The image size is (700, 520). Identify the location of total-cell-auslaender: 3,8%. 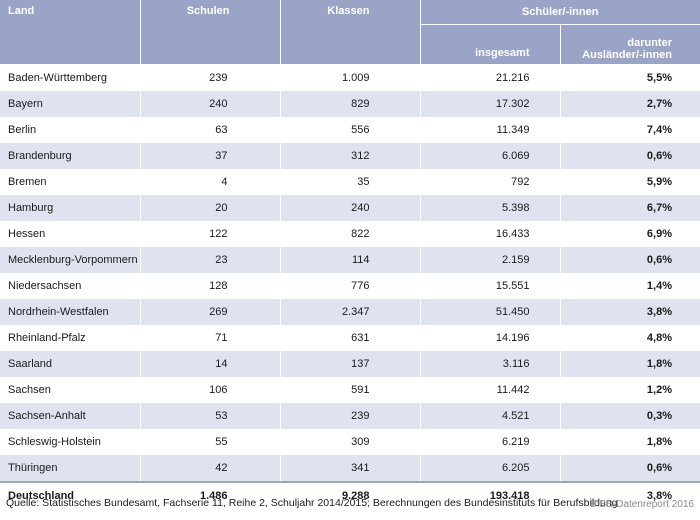
(630, 494).